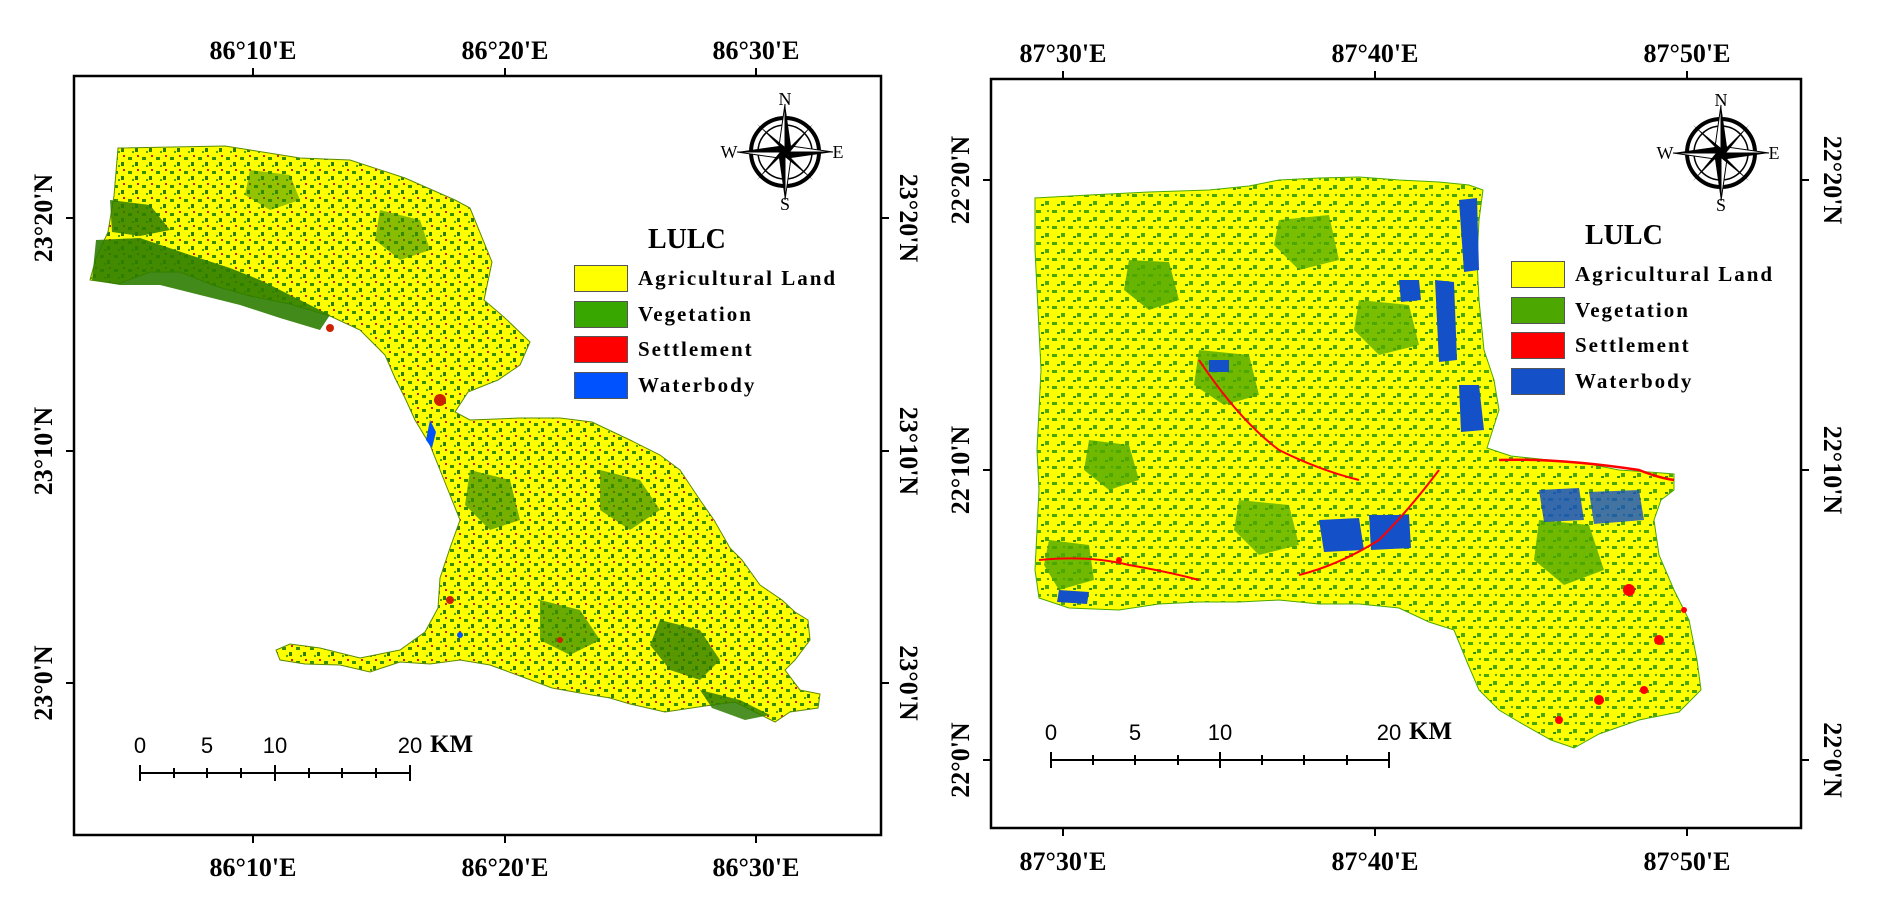 The image size is (1878, 921). What do you see at coordinates (756, 50) in the screenshot?
I see `x-label-top-3: 86°30'E` at bounding box center [756, 50].